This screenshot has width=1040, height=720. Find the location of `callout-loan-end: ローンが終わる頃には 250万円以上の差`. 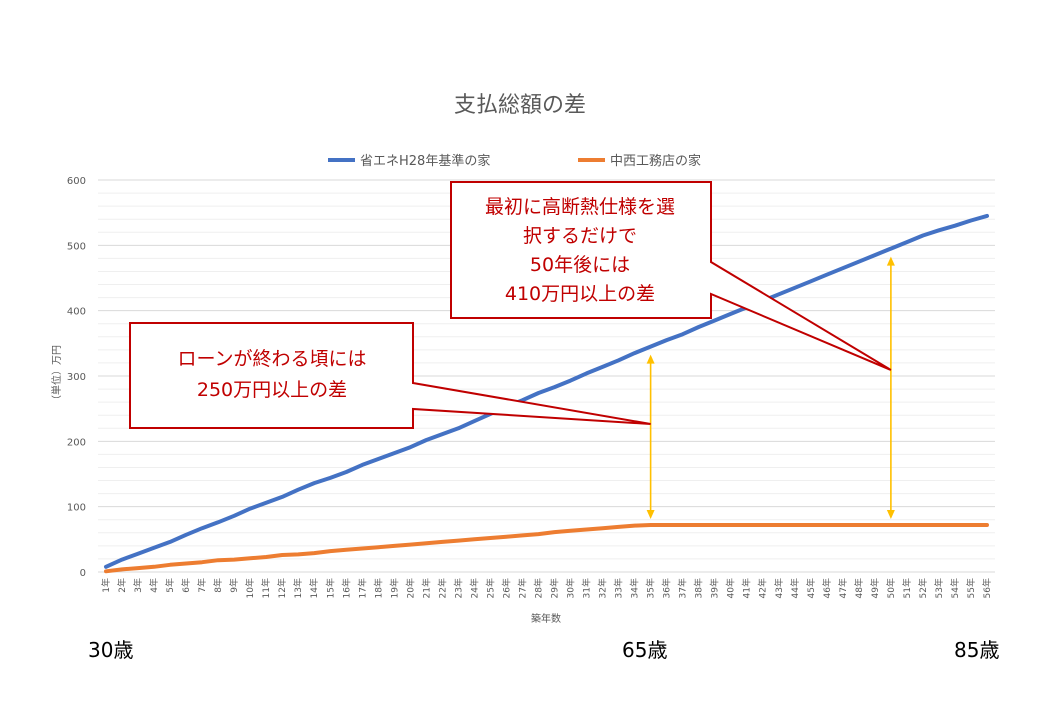

callout-loan-end: ローンが終わる頃には 250万円以上の差 is located at coordinates (390, 375).